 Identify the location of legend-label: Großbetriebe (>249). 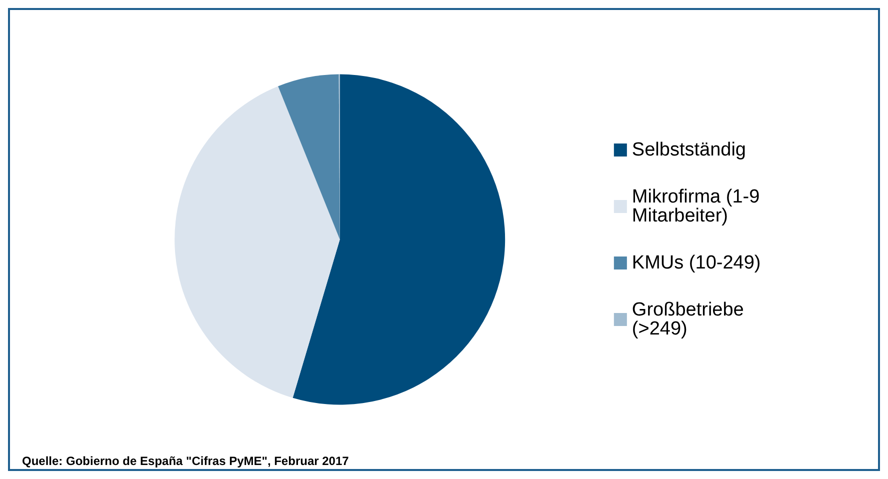
(691, 320).